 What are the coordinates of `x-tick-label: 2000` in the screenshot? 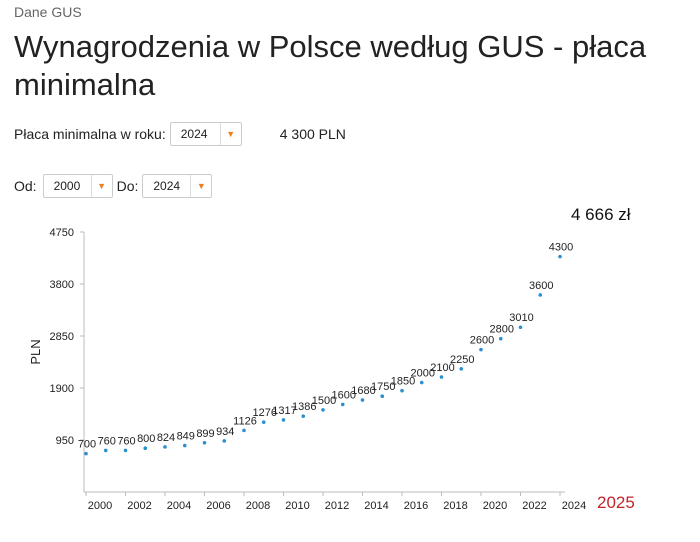 It's located at (100, 506).